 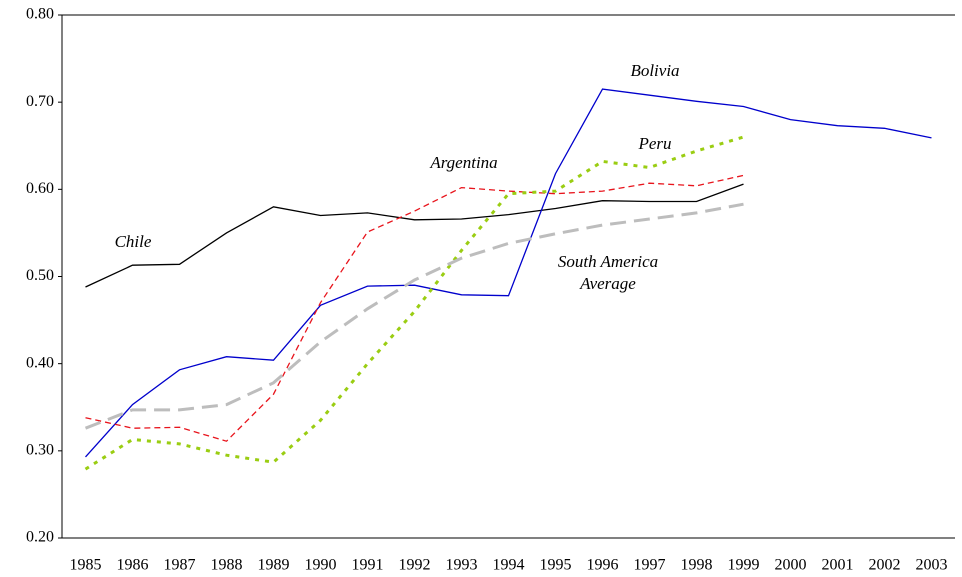 What do you see at coordinates (655, 70) in the screenshot?
I see `series-label: Bolivia` at bounding box center [655, 70].